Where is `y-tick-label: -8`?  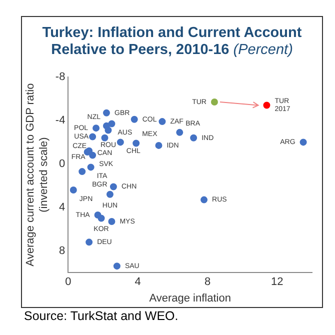
y-tick-label: -8 is located at coordinates (60, 77).